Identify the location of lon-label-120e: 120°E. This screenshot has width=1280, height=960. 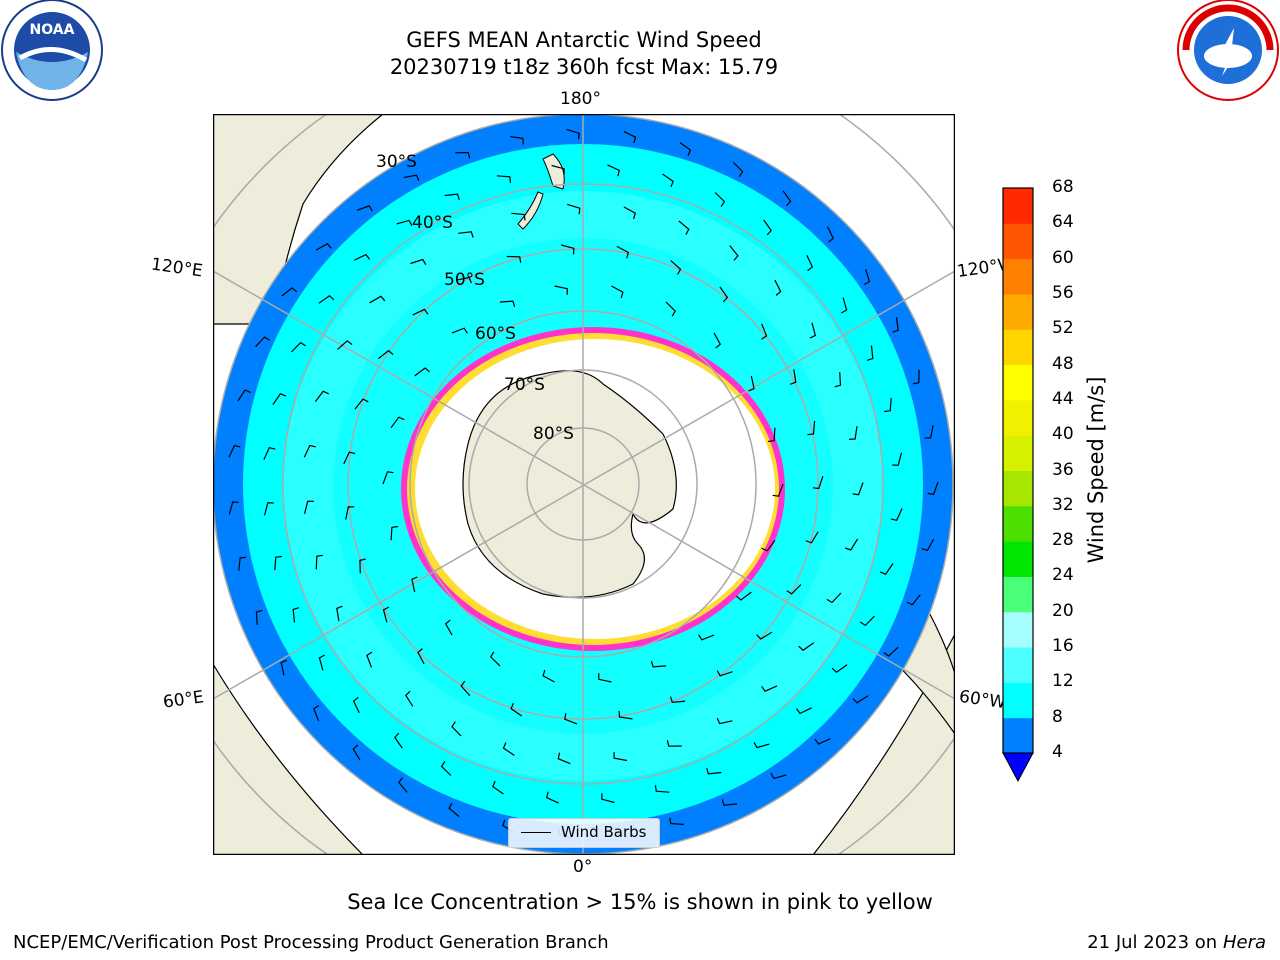
(176, 268).